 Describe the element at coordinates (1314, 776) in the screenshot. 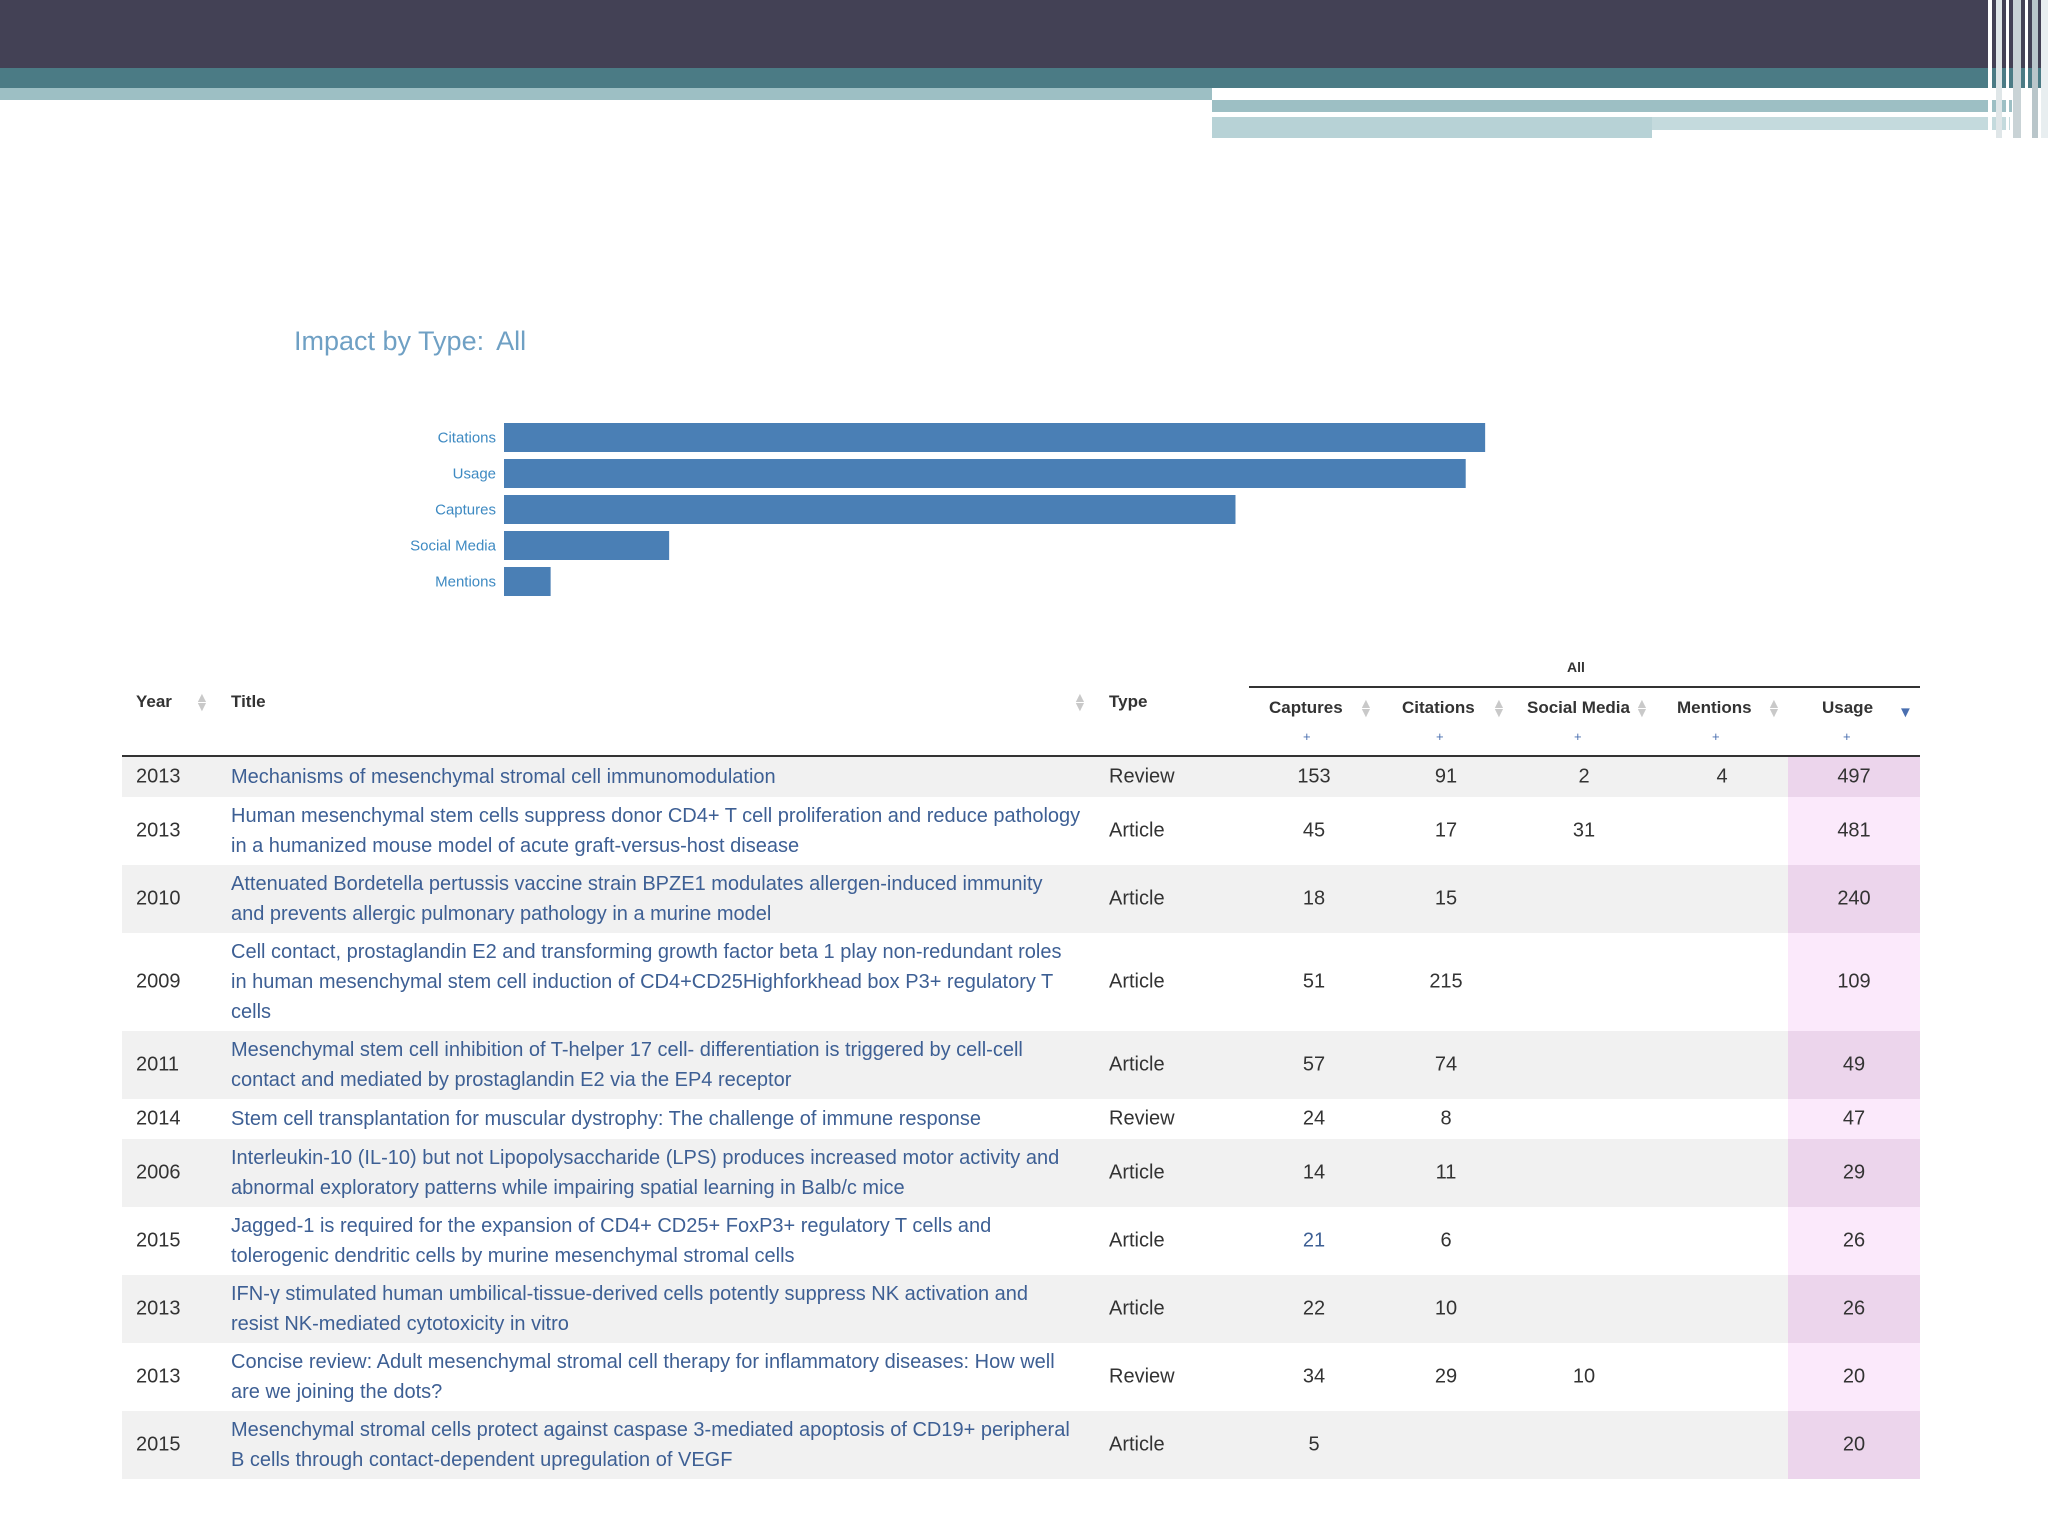

I see `cell-captures: 153` at that location.